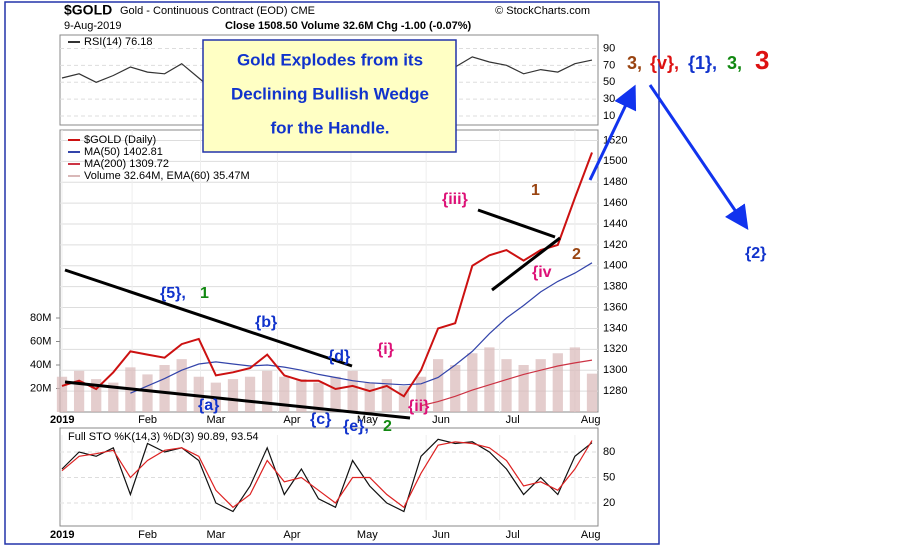 This screenshot has width=902, height=555. I want to click on wave-label: {c}, so click(320, 419).